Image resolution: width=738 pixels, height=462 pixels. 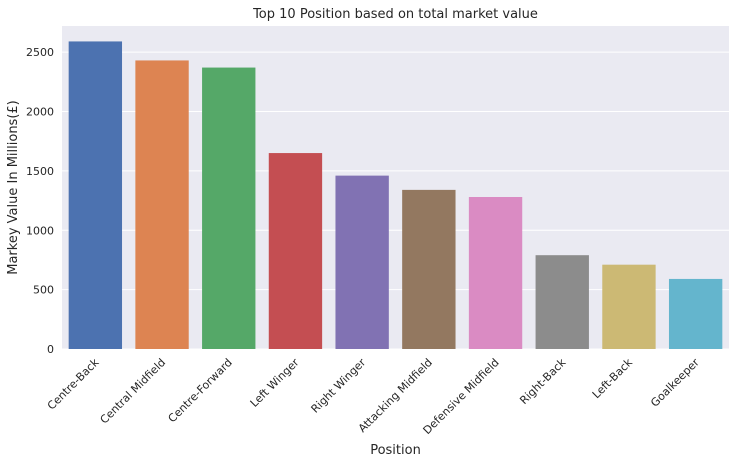 What do you see at coordinates (339, 386) in the screenshot?
I see `x-tick-label: Right Winger` at bounding box center [339, 386].